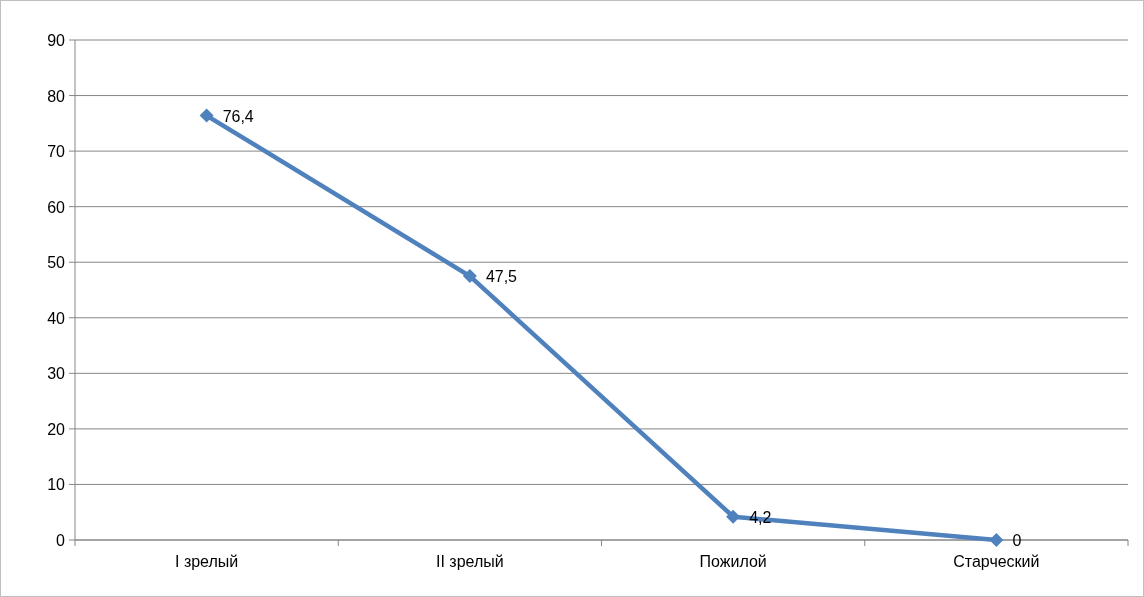 The width and height of the screenshot is (1144, 597). Describe the element at coordinates (56, 263) in the screenshot. I see `y-tick-label: 50` at that location.